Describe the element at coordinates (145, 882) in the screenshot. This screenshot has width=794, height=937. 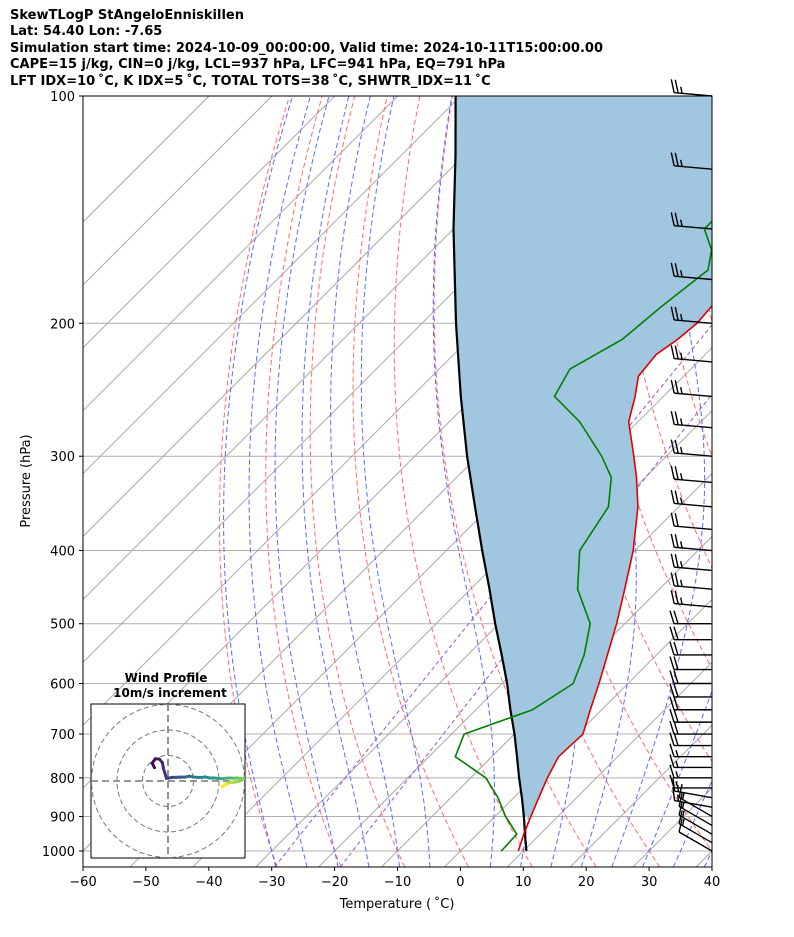
I see `x-tick-label: −50` at that location.